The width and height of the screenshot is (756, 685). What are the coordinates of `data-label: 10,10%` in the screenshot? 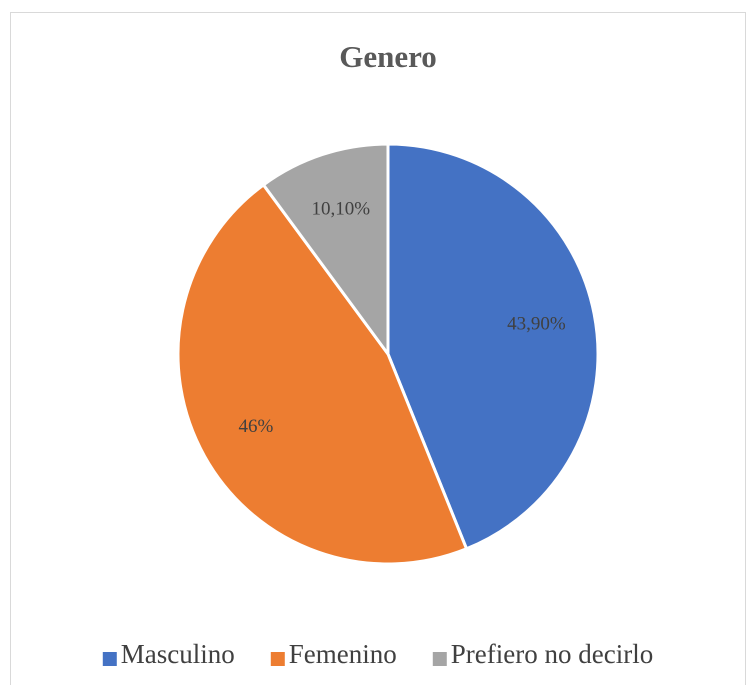 It's located at (341, 209).